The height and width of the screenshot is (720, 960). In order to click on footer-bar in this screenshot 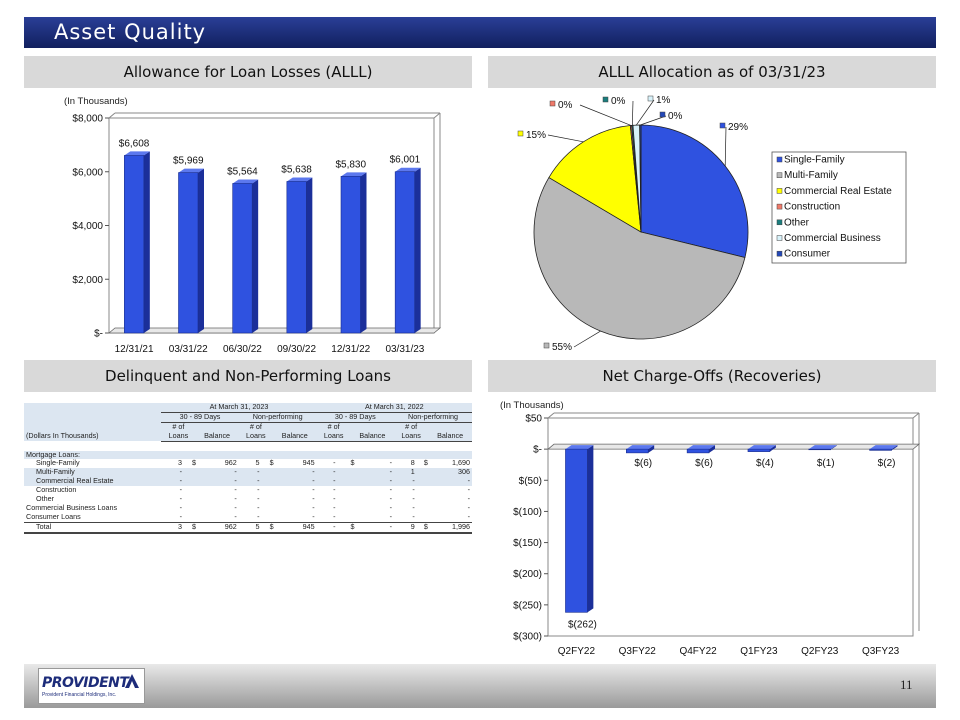, I will do `click(480, 686)`.